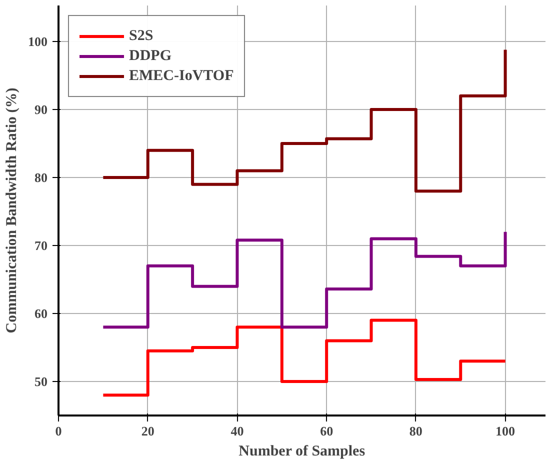 The image size is (557, 469). I want to click on legend-label: S2S, so click(141, 36).